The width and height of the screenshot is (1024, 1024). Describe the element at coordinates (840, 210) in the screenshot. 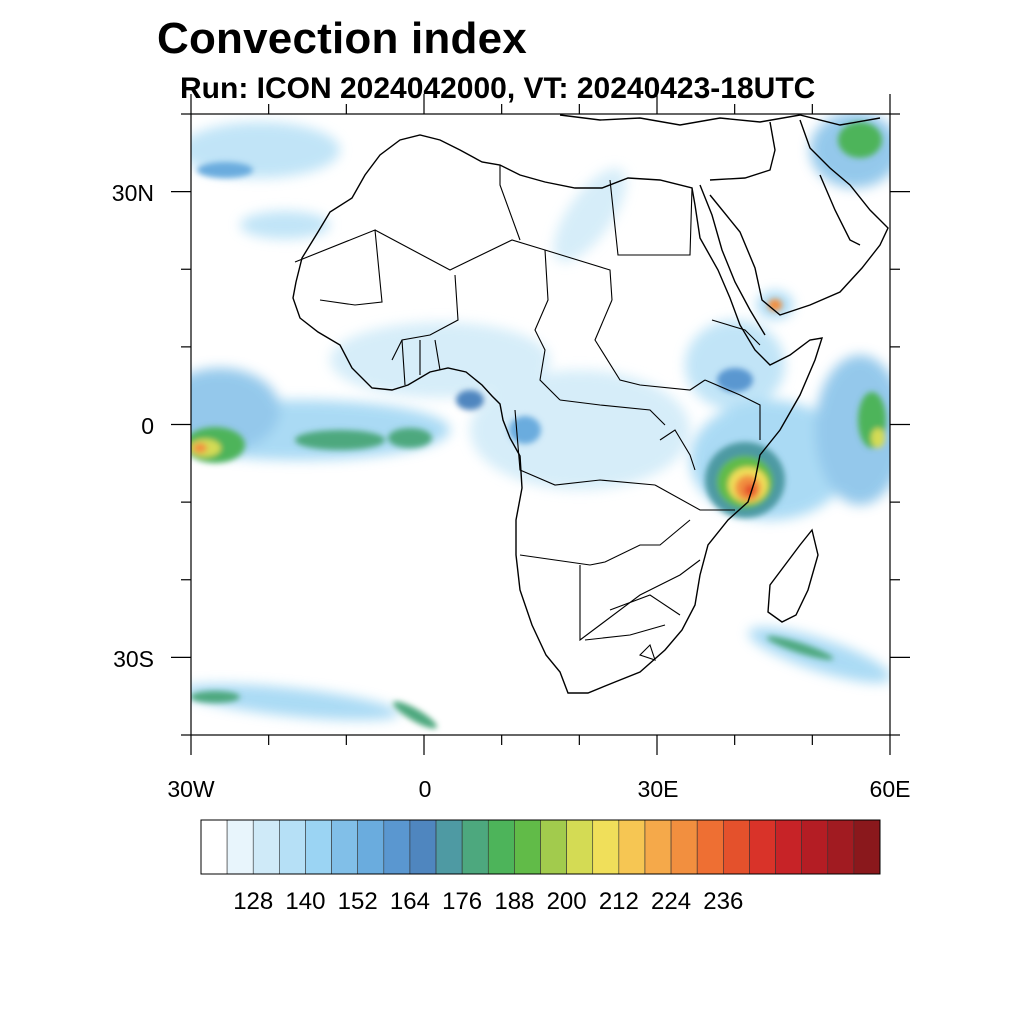

I see `gulf-coast` at that location.